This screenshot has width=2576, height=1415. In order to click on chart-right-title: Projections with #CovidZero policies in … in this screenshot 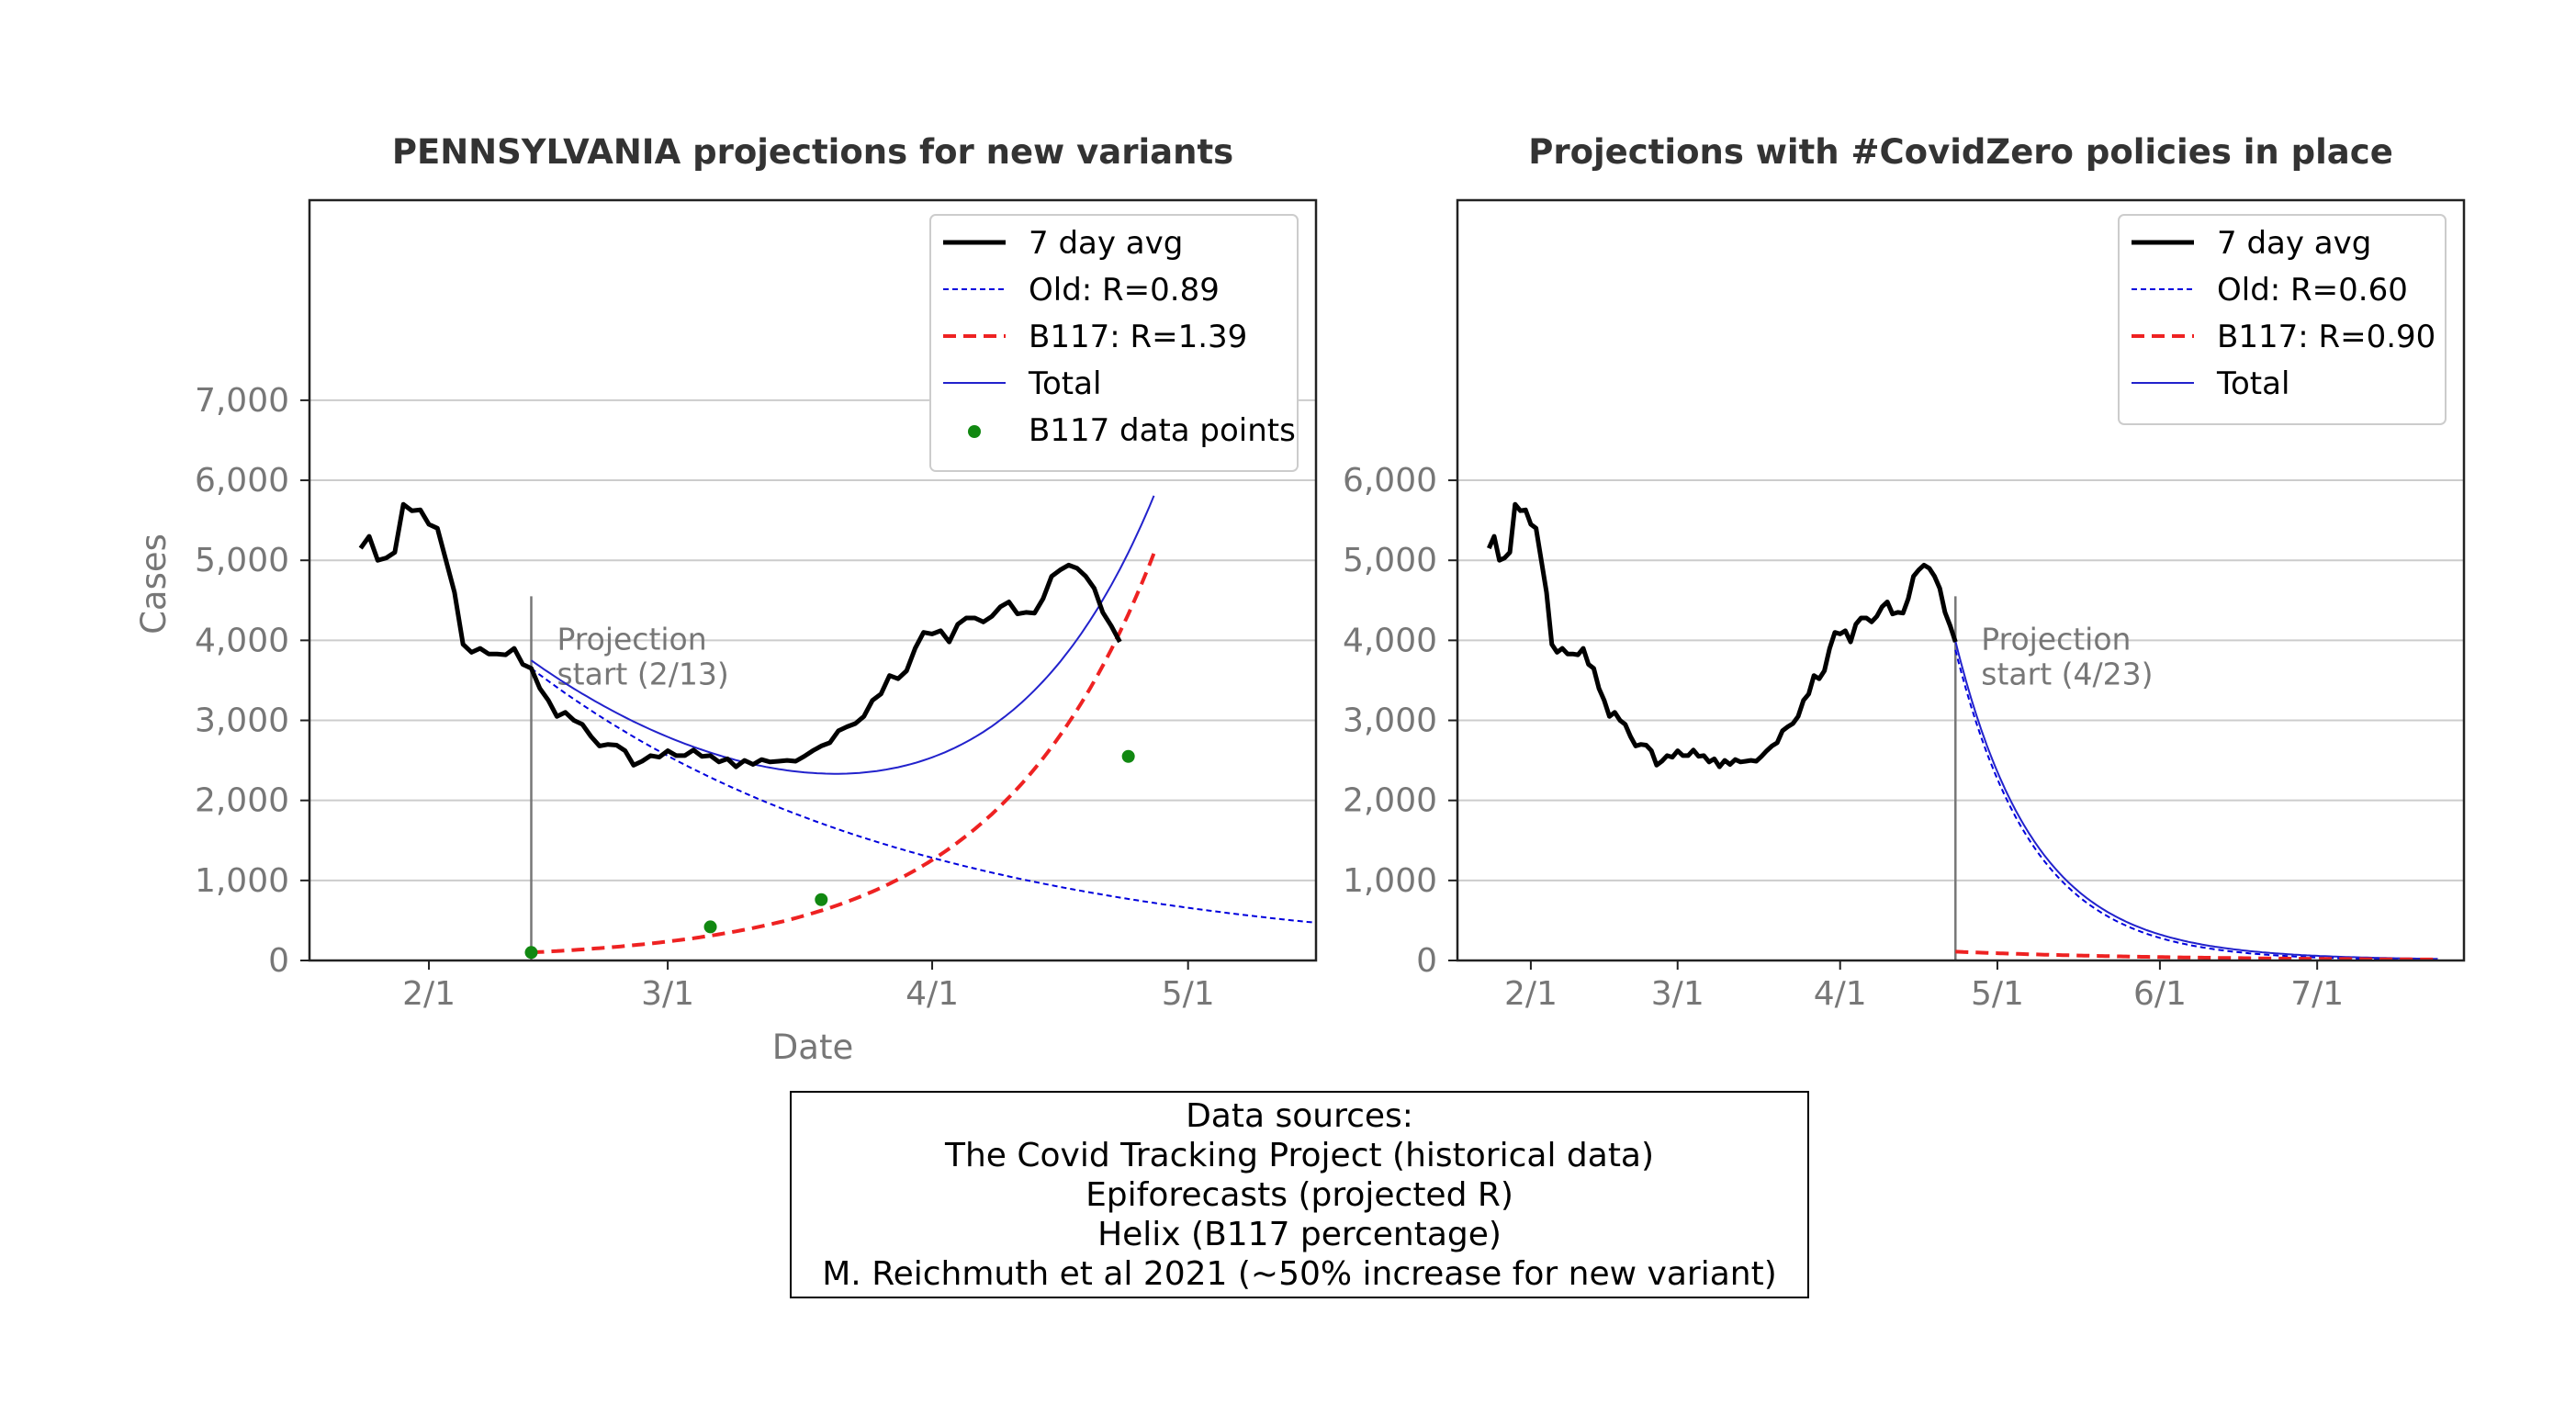, I will do `click(1961, 152)`.